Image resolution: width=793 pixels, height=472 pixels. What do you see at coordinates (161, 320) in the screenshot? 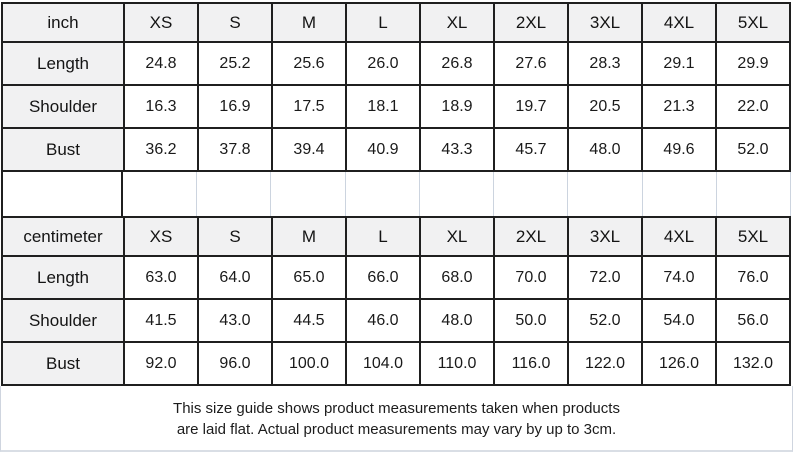
I see `value-cell: 41.5` at bounding box center [161, 320].